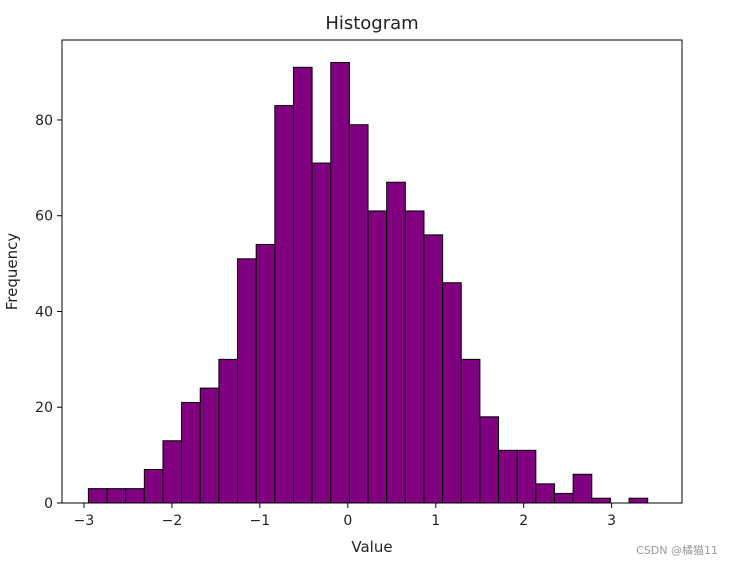 The height and width of the screenshot is (566, 732). Describe the element at coordinates (12, 272) in the screenshot. I see `y-axis-label: Frequency` at that location.